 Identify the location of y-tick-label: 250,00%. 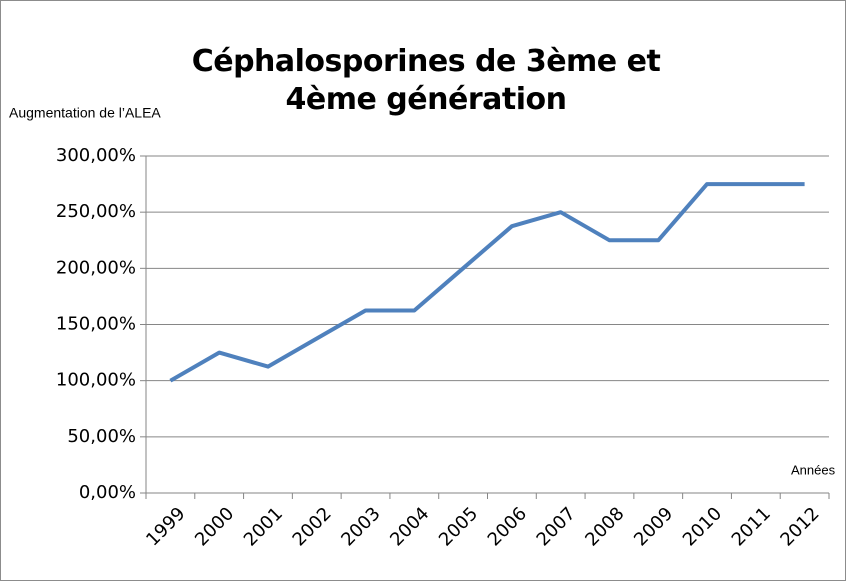
(96, 211).